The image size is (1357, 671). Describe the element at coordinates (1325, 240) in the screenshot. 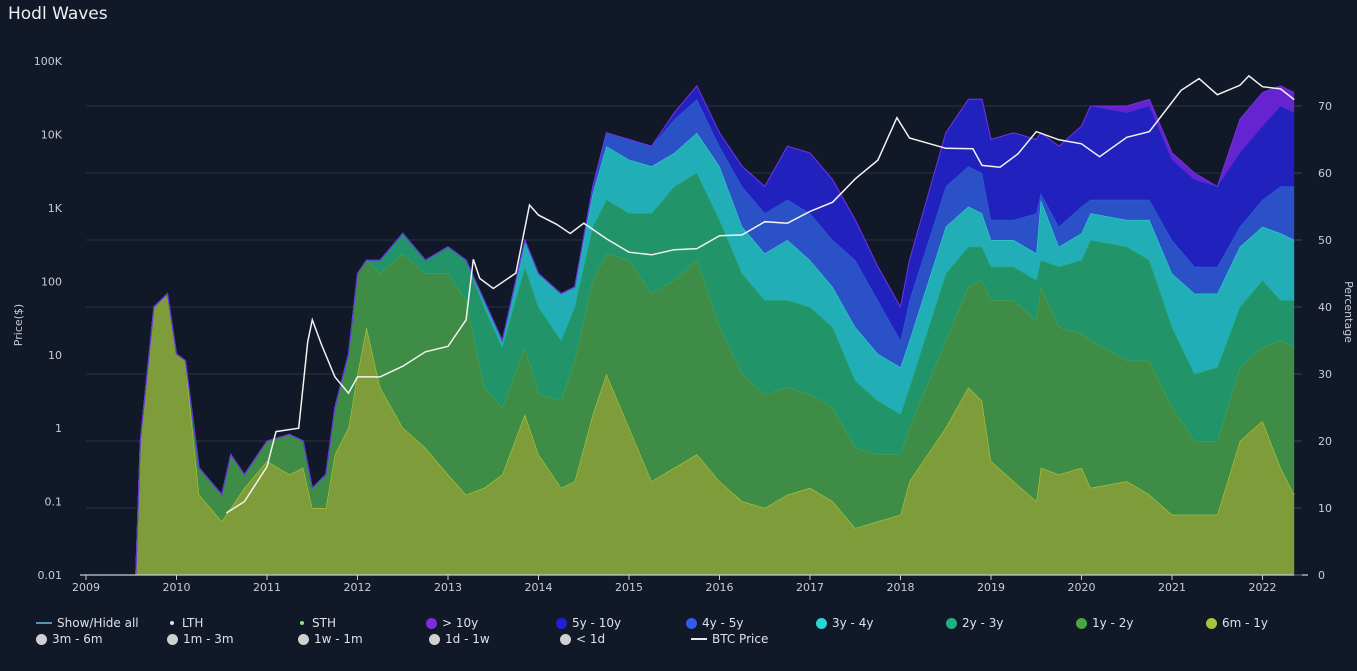

I see `y-right-tick-label: 50` at that location.